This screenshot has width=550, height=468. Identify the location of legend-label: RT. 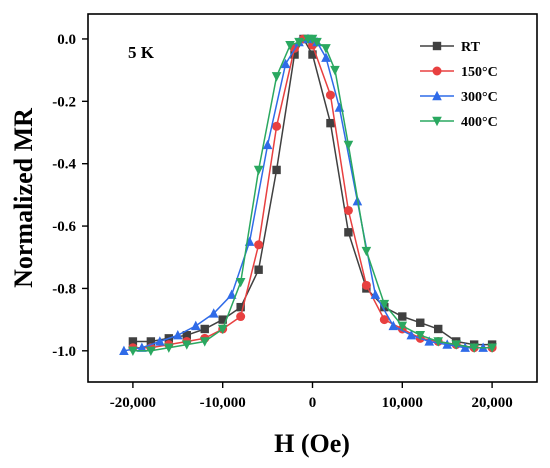
(471, 47).